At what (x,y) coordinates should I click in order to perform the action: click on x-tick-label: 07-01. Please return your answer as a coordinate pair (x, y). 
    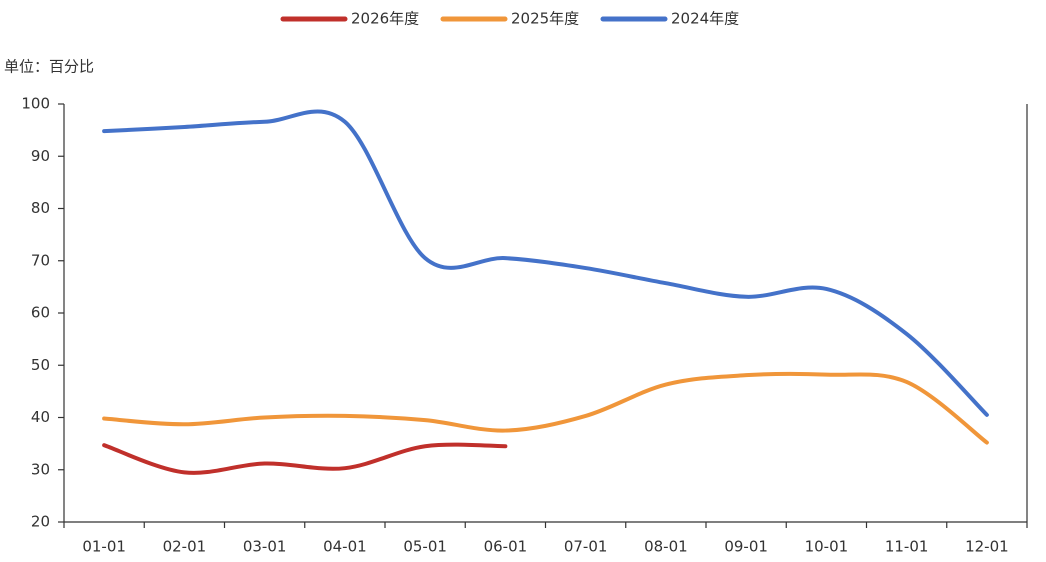
    Looking at the image, I should click on (586, 547).